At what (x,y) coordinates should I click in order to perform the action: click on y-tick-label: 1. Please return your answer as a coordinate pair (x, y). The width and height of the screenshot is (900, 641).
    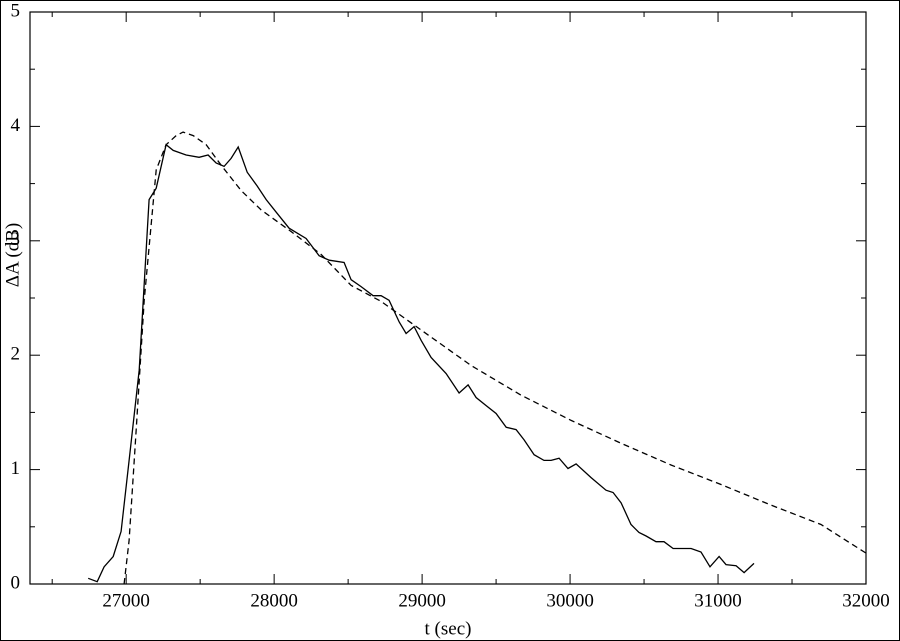
    Looking at the image, I should click on (16, 468).